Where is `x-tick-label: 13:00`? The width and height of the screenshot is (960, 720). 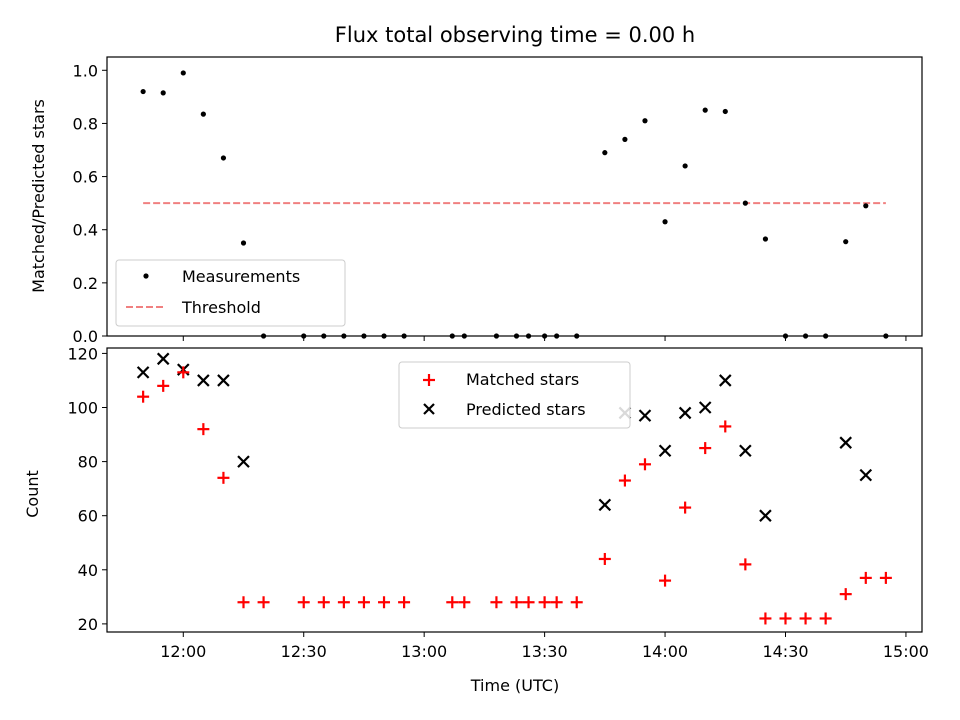 x-tick-label: 13:00 is located at coordinates (424, 651).